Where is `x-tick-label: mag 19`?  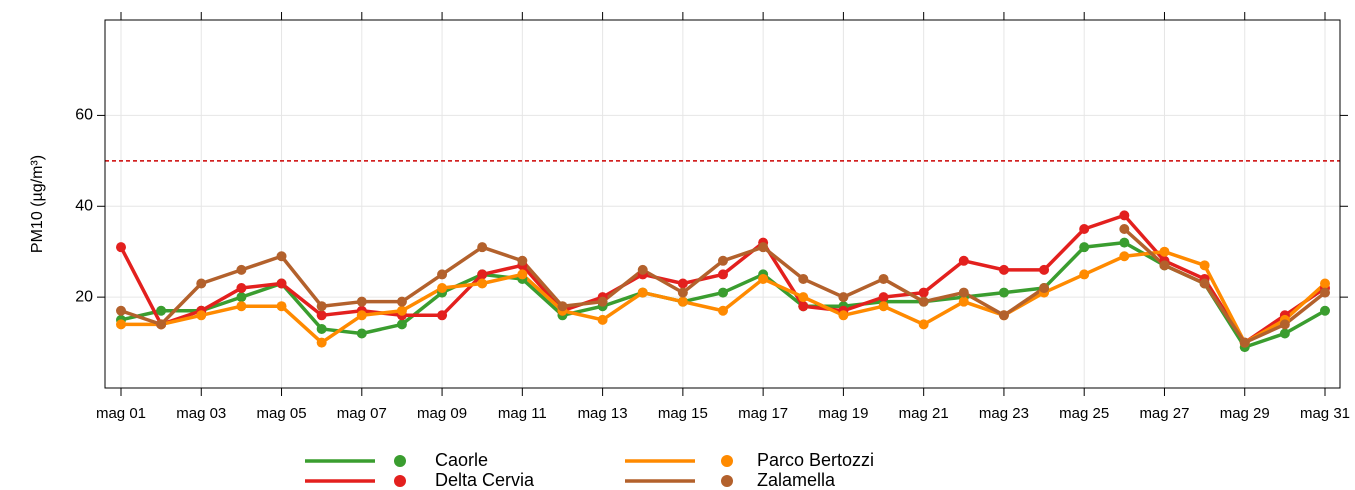 x-tick-label: mag 19 is located at coordinates (843, 413).